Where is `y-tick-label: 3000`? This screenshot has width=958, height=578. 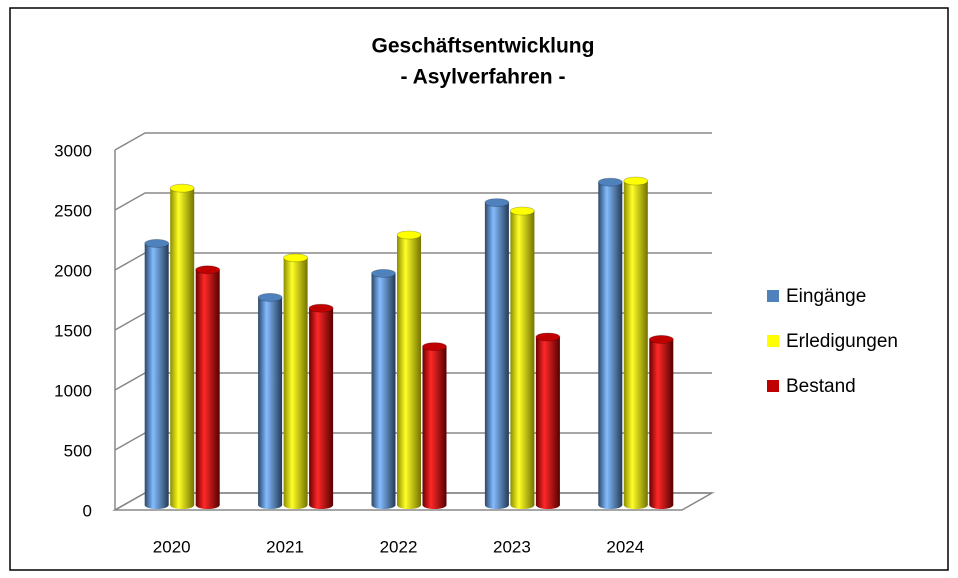 y-tick-label: 3000 is located at coordinates (73, 150).